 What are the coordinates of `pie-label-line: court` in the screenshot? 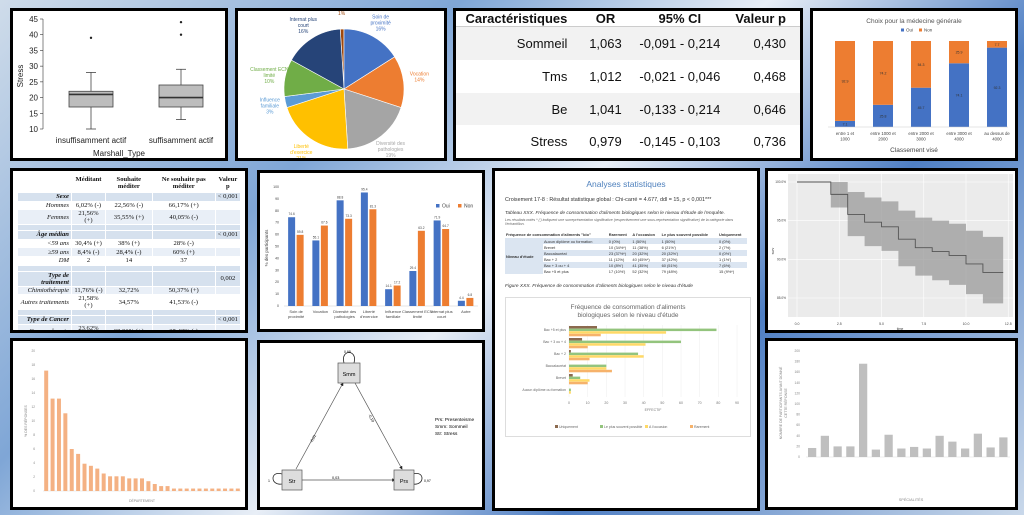 It's located at (304, 26).